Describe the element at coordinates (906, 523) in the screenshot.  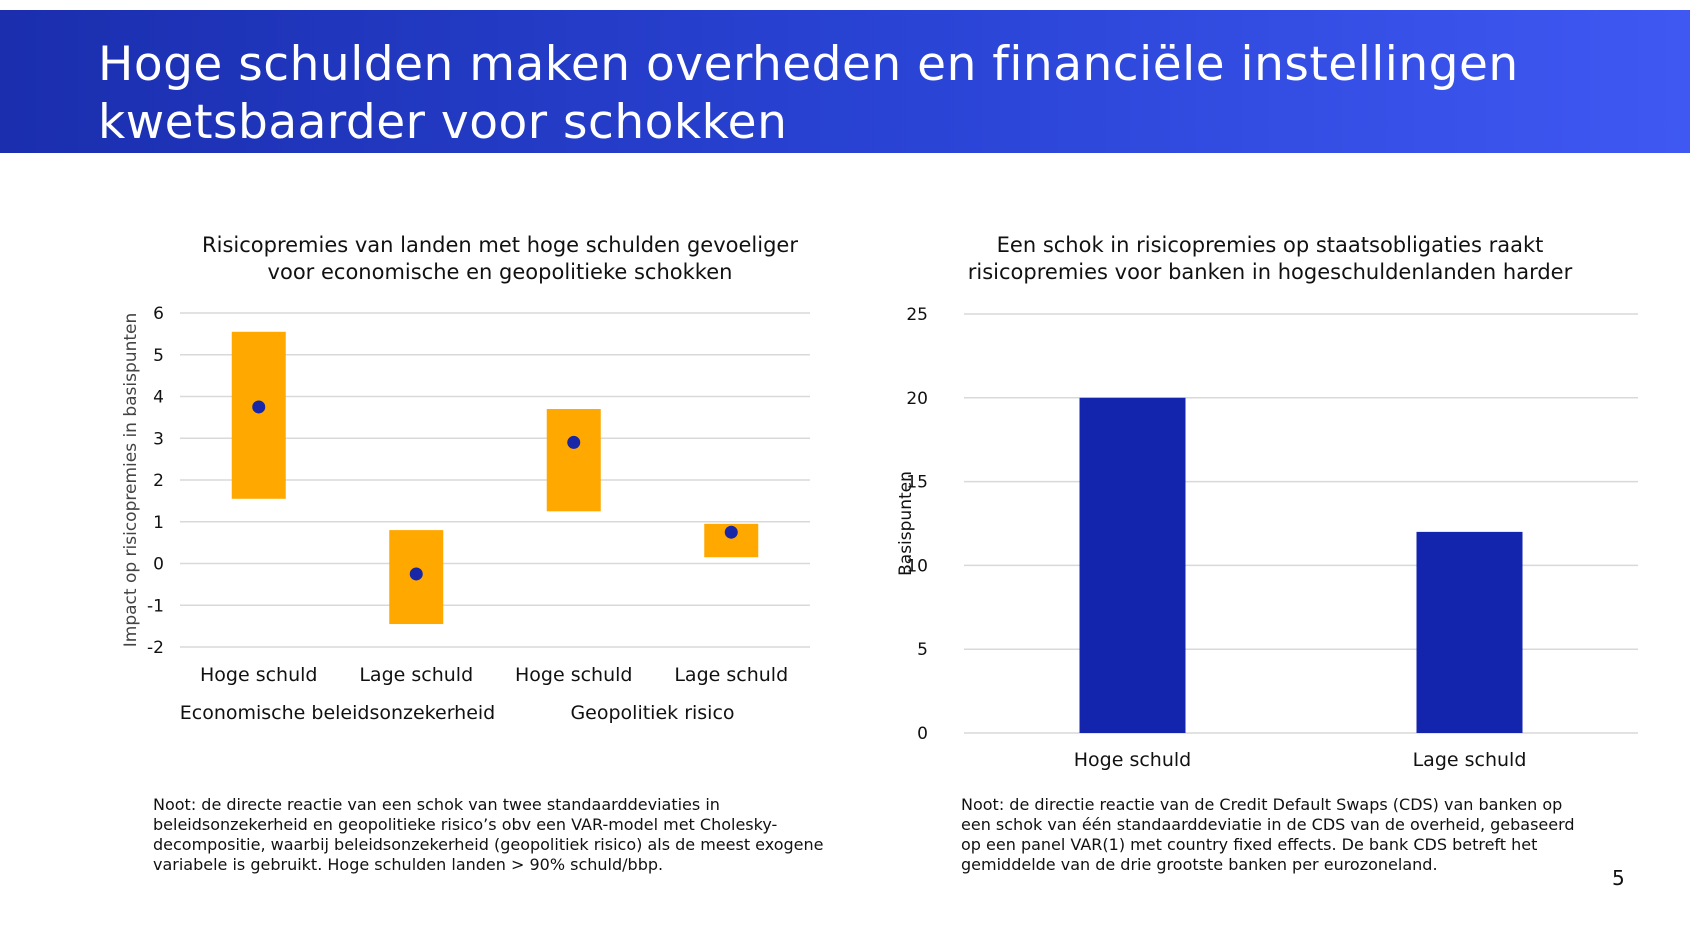
I see `y-axis-label: Basispunten` at that location.